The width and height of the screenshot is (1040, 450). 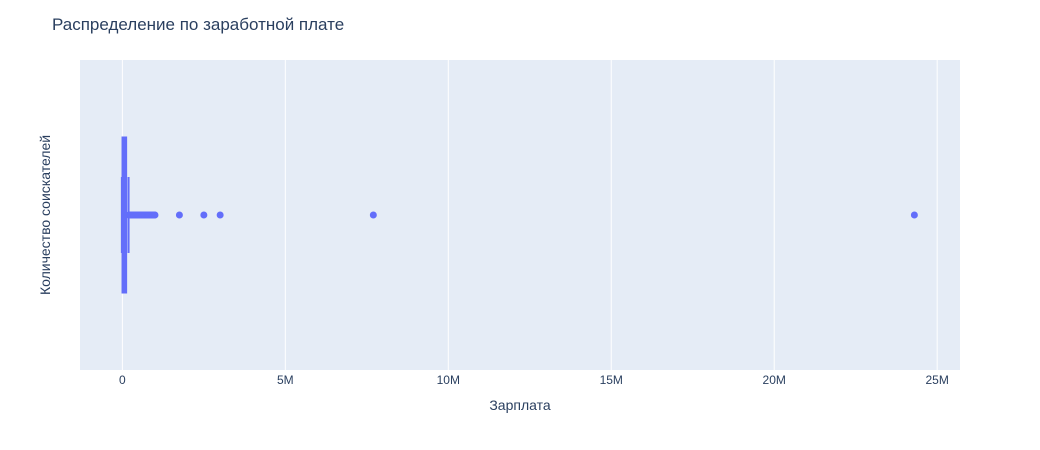 What do you see at coordinates (520, 405) in the screenshot?
I see `x-axis-title: Зарплата` at bounding box center [520, 405].